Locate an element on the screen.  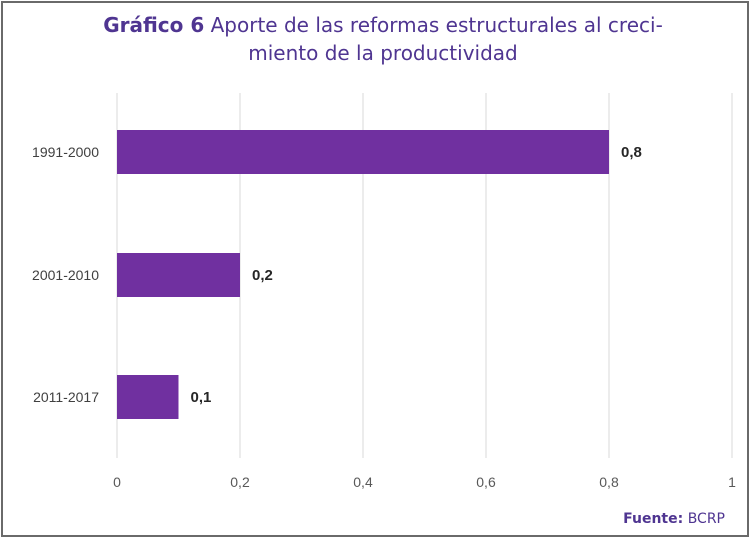
chart-title-line2: miento de la productividad is located at coordinates (383, 53).